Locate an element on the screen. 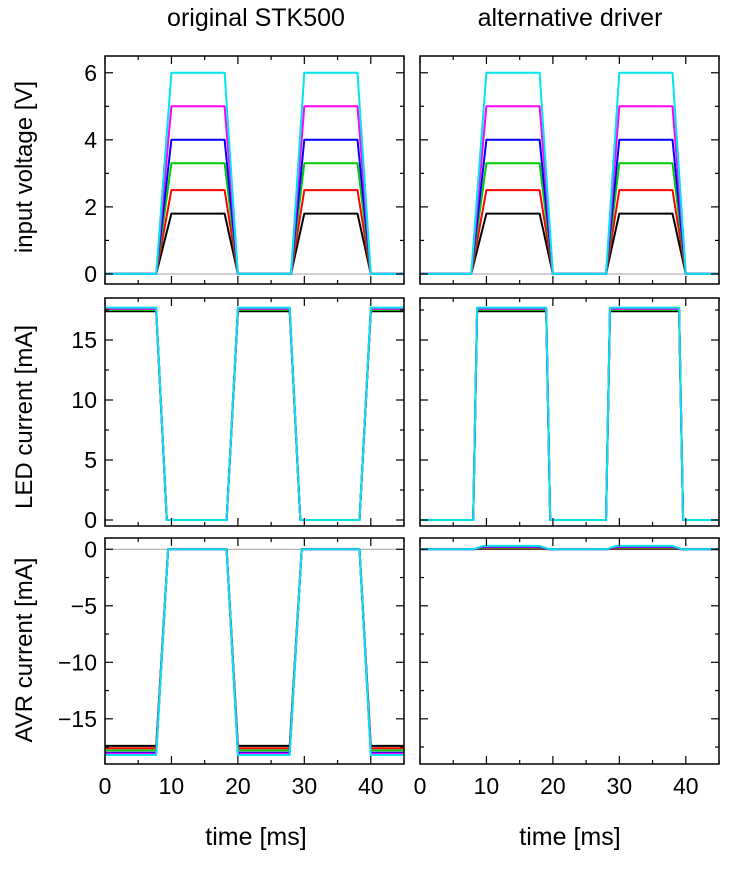 This screenshot has height=869, width=734. panel-alternative-input-voltage is located at coordinates (569, 170).